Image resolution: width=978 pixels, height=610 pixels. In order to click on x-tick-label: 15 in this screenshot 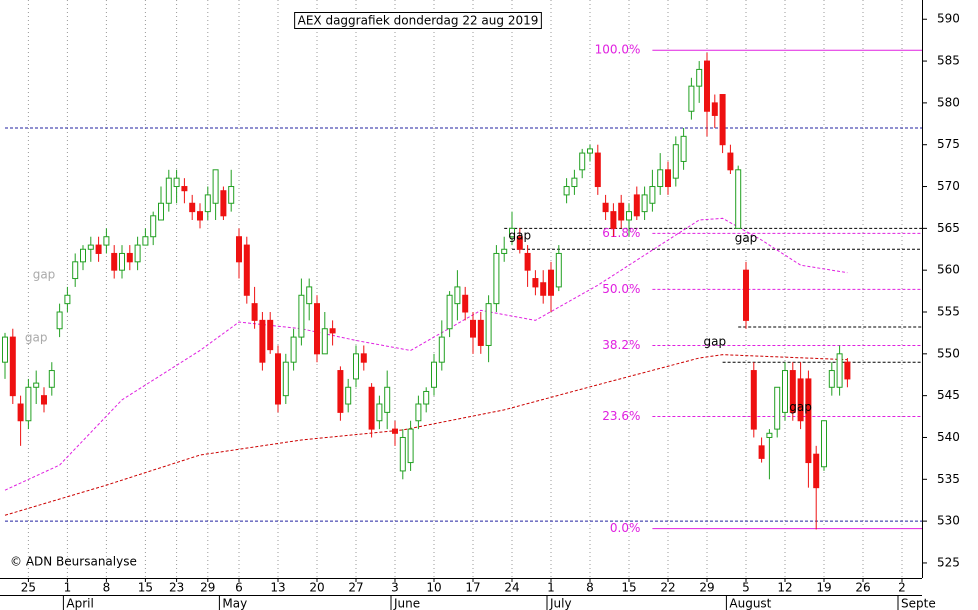, I will do `click(628, 588)`.